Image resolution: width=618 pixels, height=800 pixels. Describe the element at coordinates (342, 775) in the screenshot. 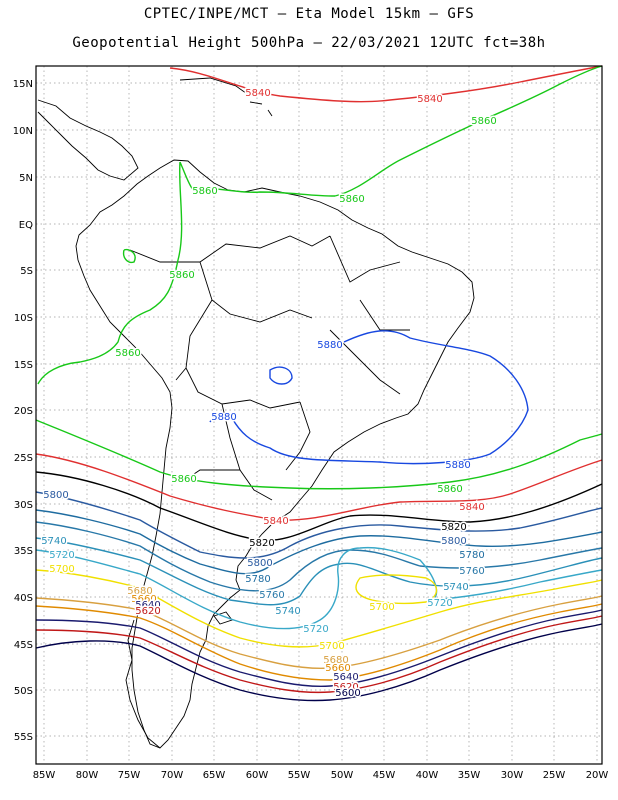

I see `lon-tick-label: 50W` at that location.